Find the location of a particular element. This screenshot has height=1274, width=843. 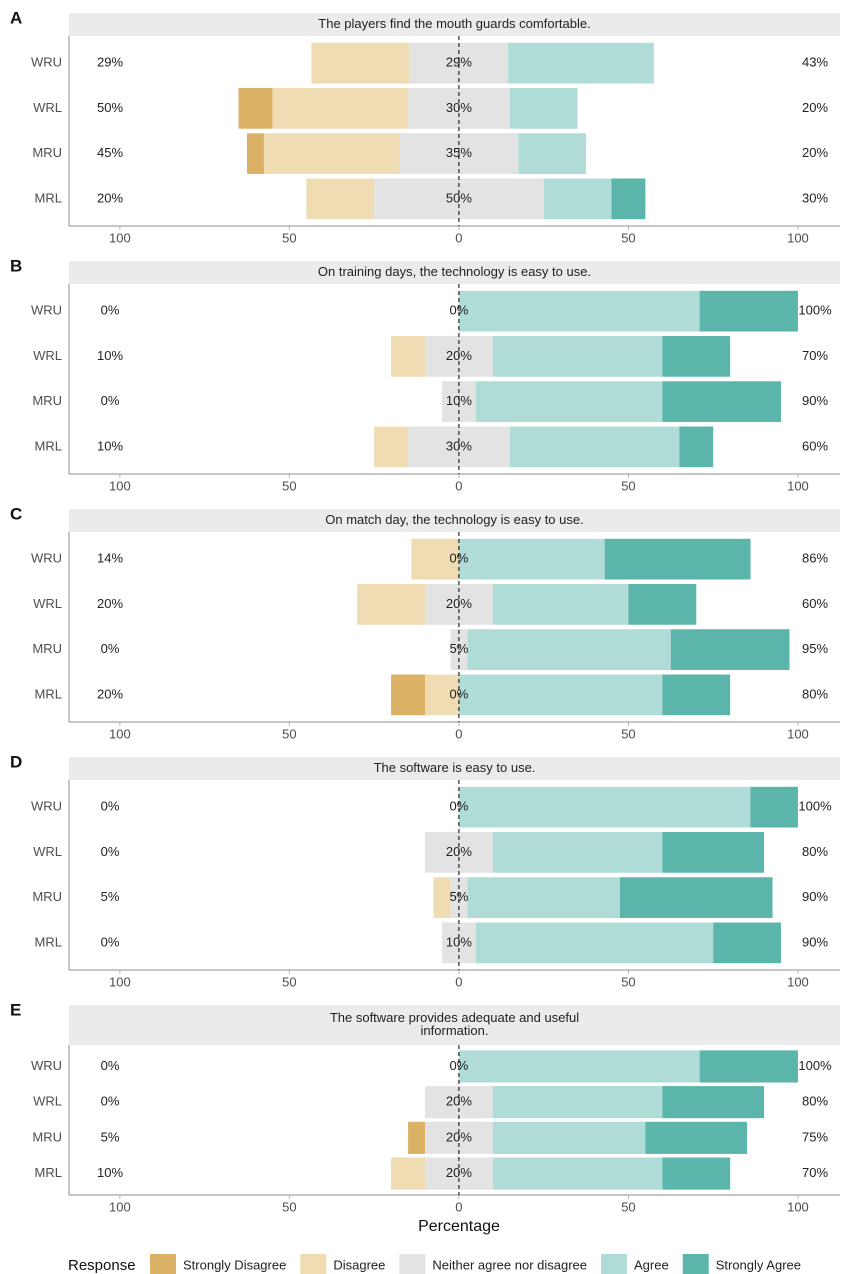

panel-letter: E is located at coordinates (15, 1009).